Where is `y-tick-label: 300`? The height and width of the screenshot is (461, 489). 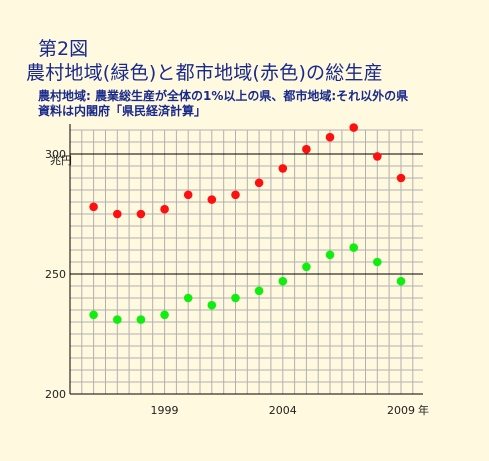 y-tick-label: 300 is located at coordinates (55, 154).